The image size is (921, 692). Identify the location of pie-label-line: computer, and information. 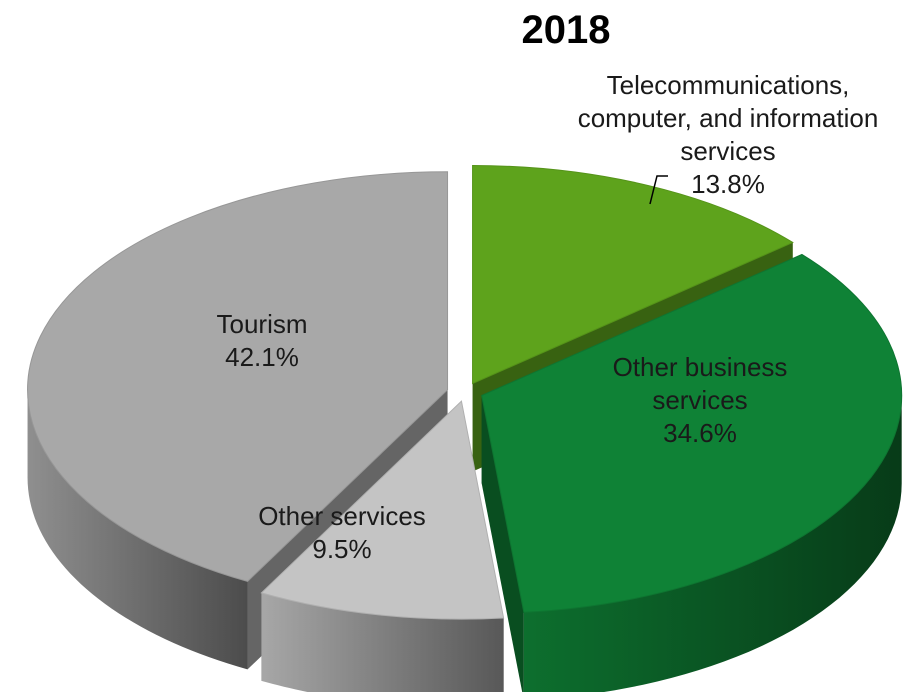
(728, 118).